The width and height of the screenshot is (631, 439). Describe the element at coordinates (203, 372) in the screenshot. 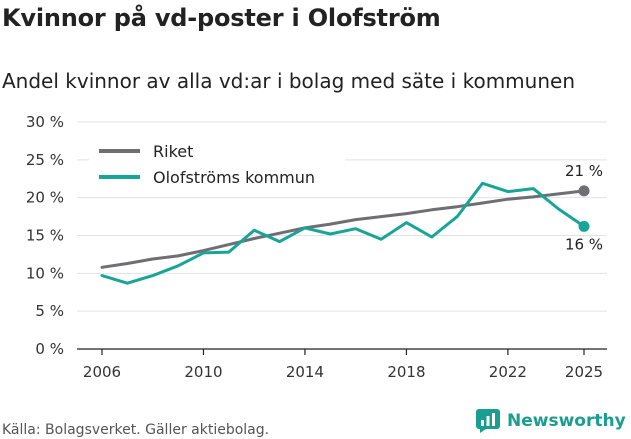

I see `x-tick-label: 2010` at that location.